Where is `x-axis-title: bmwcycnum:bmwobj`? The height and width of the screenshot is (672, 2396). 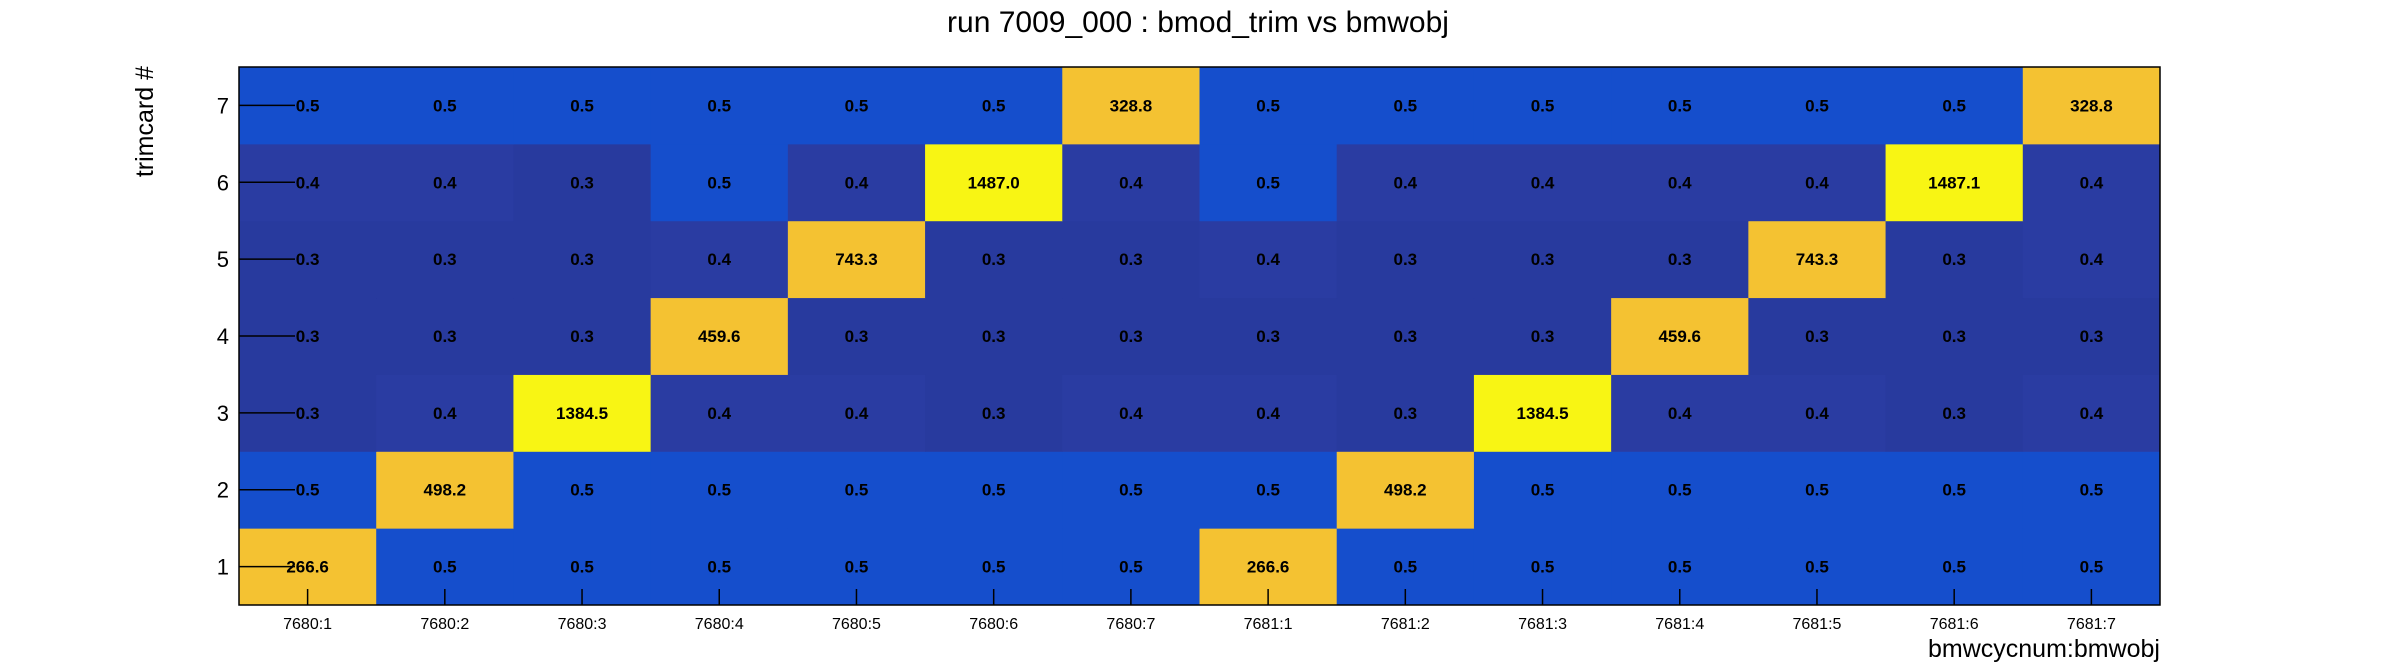
x-axis-title: bmwcycnum:bmwobj is located at coordinates (2044, 649).